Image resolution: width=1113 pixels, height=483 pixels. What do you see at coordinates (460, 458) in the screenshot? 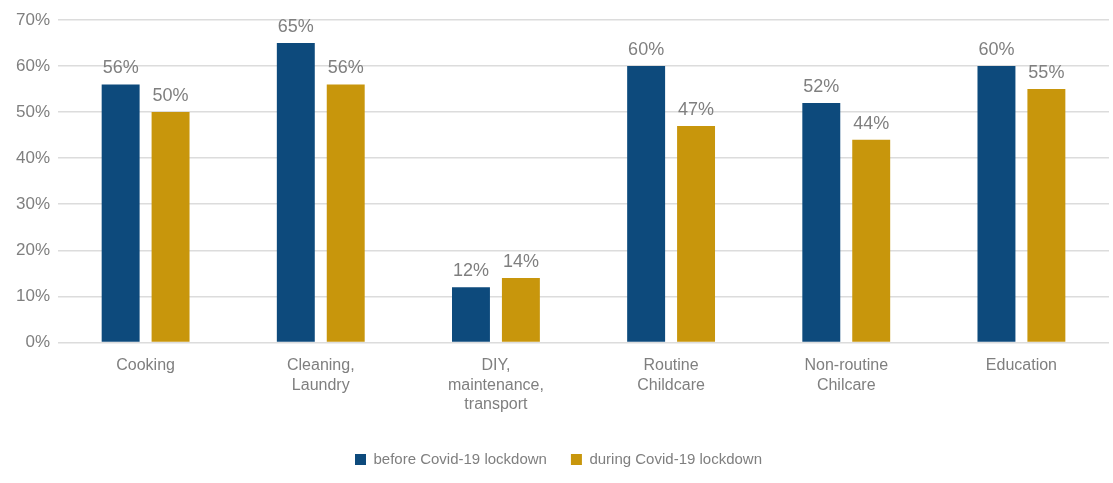
I see `legend-label: before Covid-19 lockdown` at bounding box center [460, 458].